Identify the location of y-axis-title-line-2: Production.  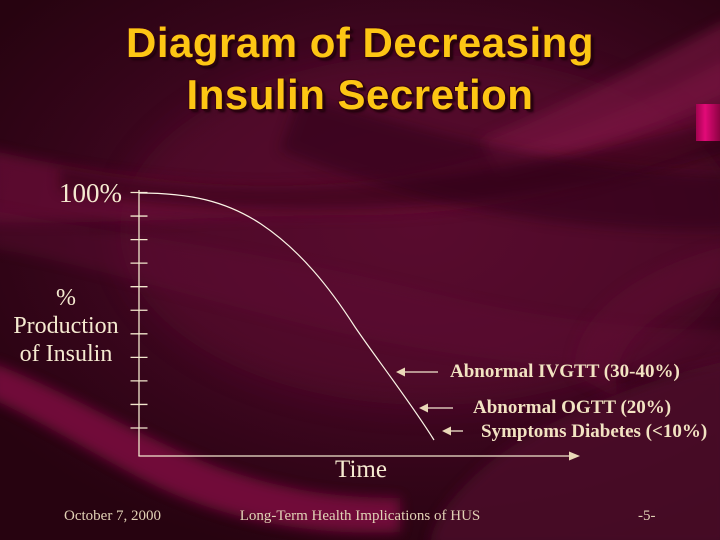
(66, 326).